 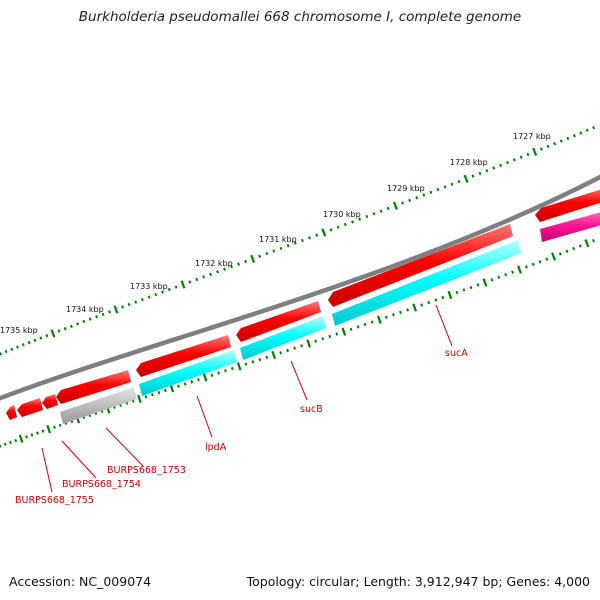 What do you see at coordinates (183, 356) in the screenshot?
I see `gene-arrow-lpdA` at bounding box center [183, 356].